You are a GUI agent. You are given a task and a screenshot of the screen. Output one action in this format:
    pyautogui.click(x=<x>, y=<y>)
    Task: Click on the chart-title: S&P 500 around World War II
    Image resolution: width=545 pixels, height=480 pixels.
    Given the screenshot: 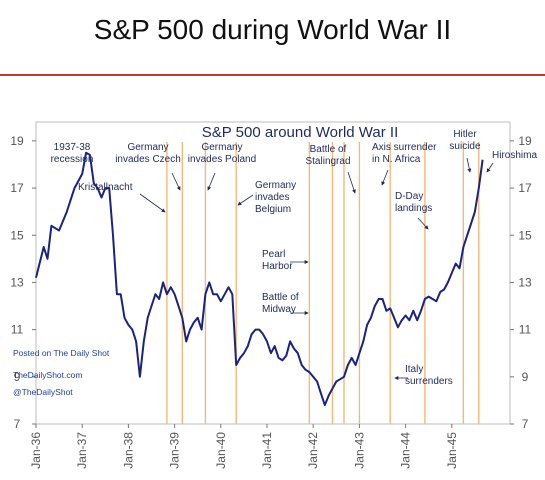 What is the action you would take?
    pyautogui.click(x=300, y=132)
    